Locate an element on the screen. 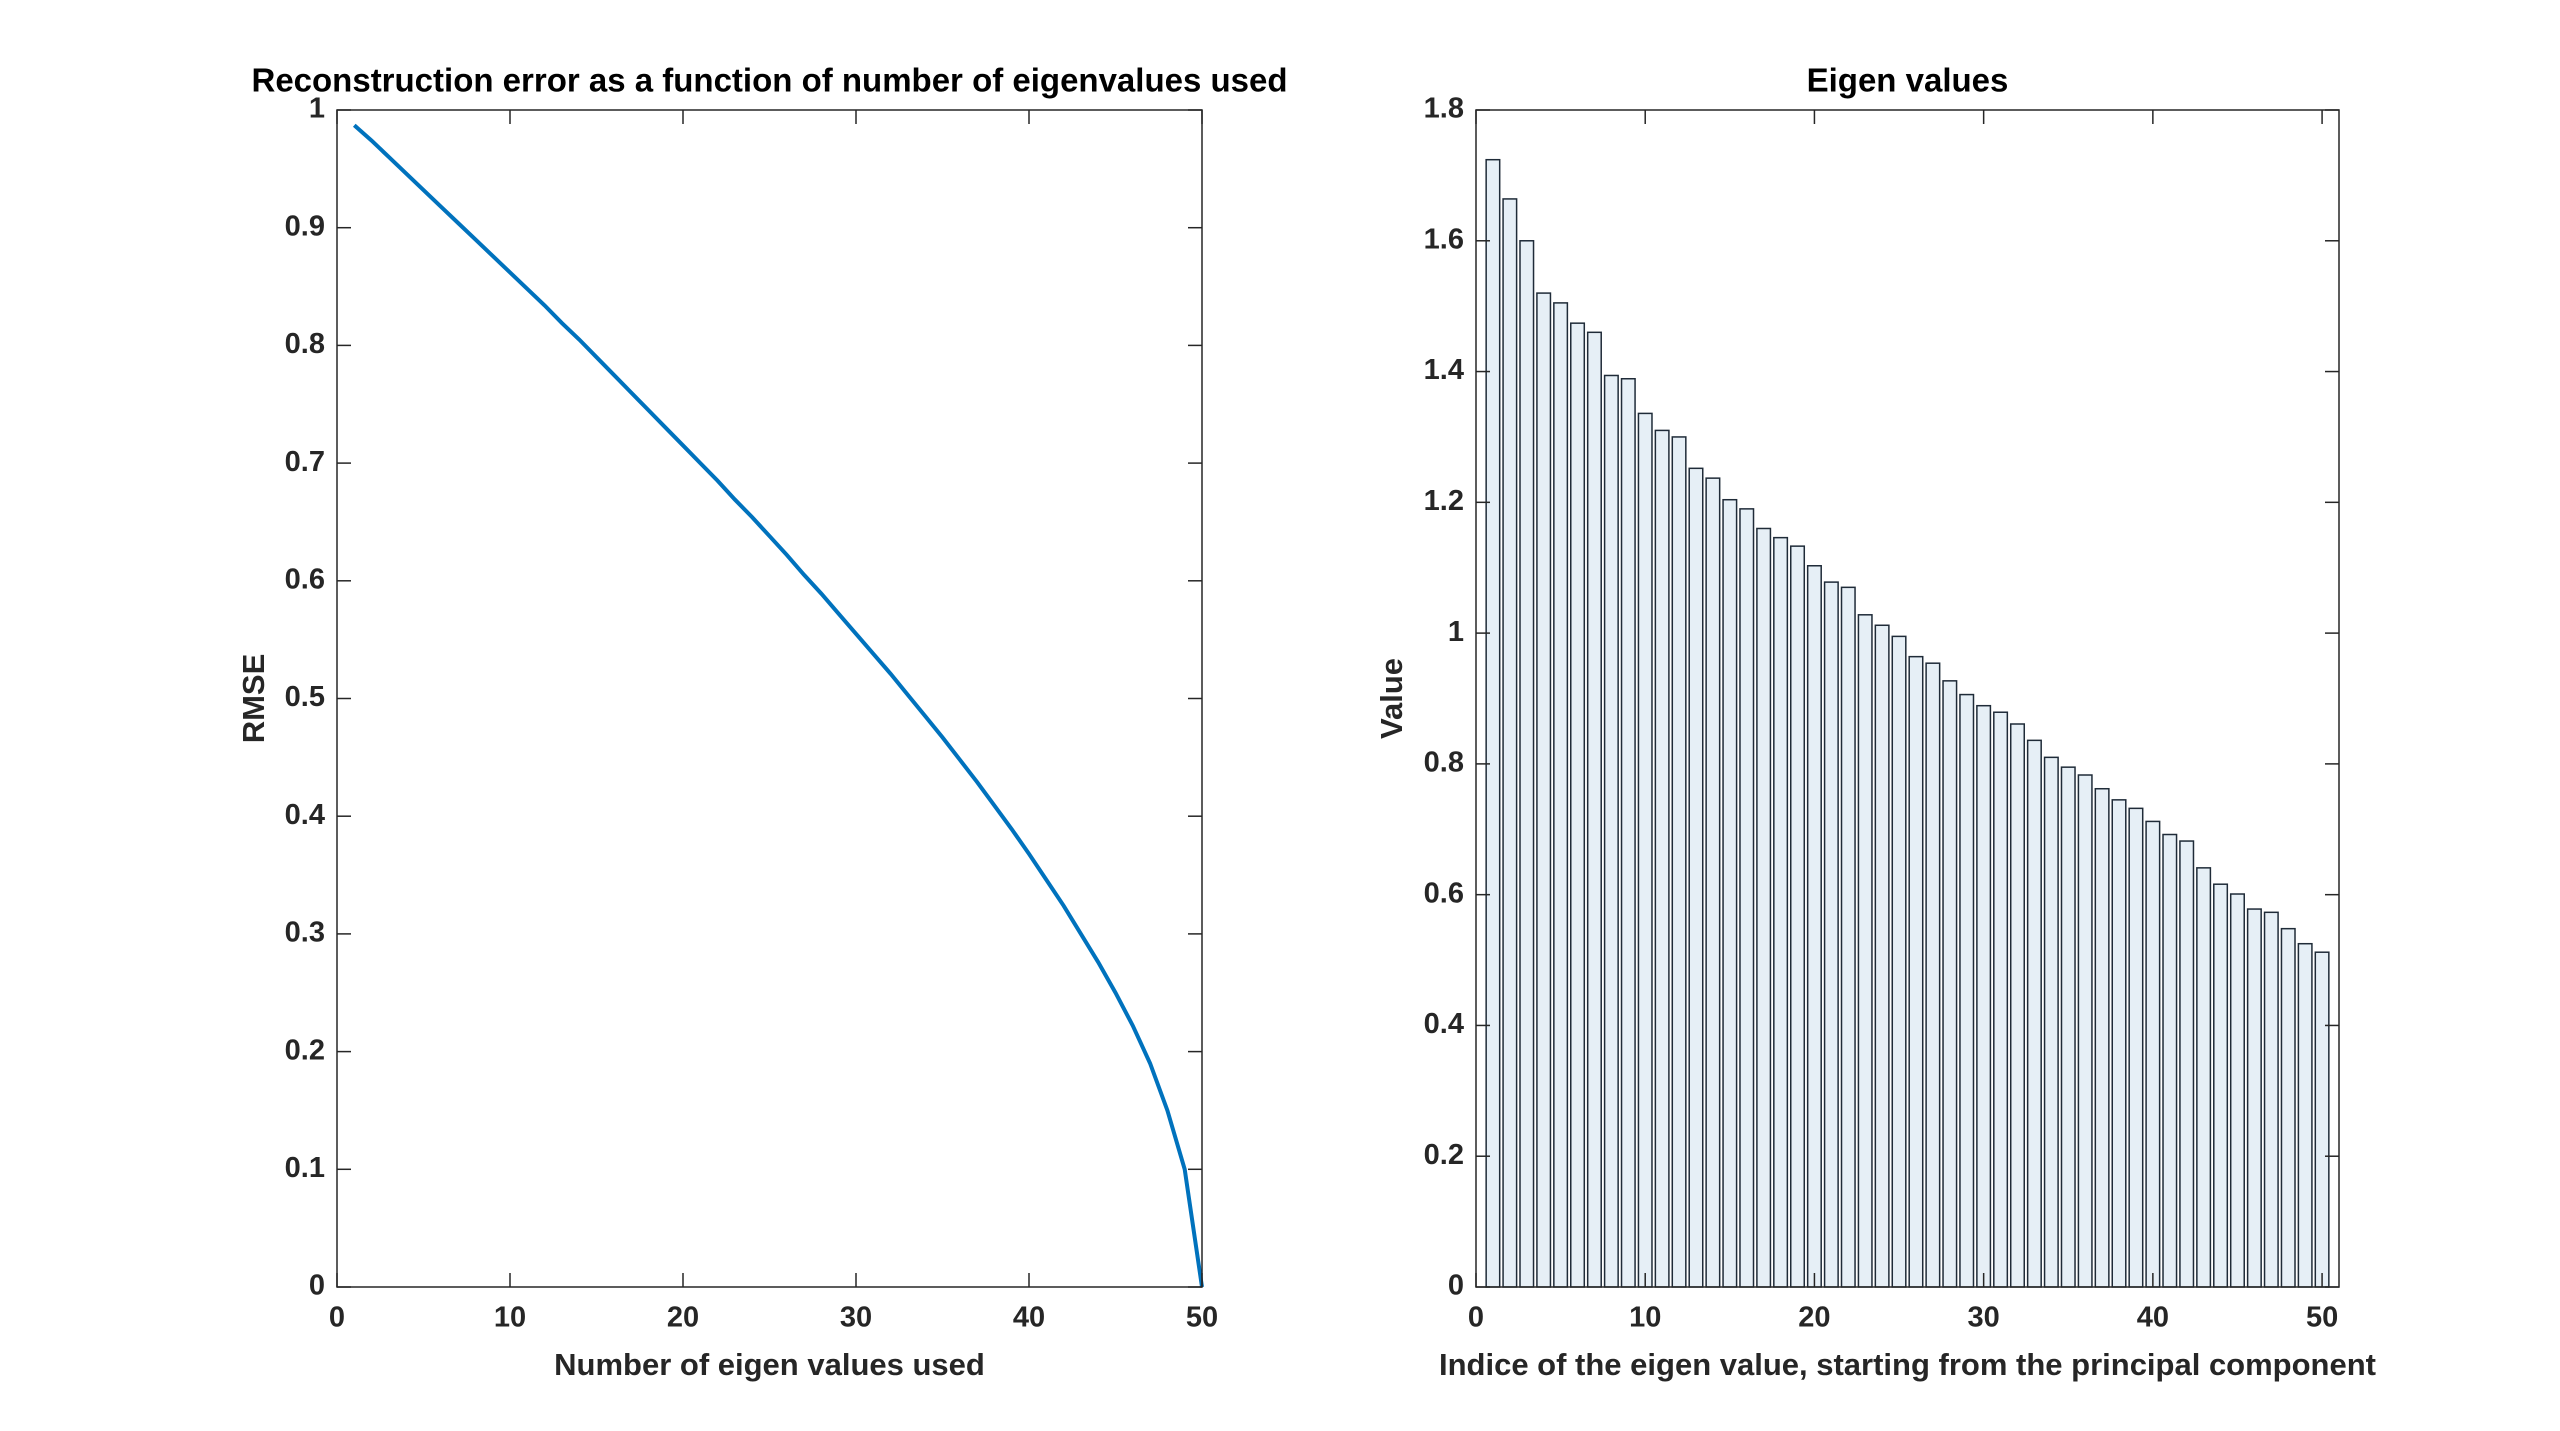 The width and height of the screenshot is (2560, 1431). y-axis-label: RMSE is located at coordinates (253, 699).